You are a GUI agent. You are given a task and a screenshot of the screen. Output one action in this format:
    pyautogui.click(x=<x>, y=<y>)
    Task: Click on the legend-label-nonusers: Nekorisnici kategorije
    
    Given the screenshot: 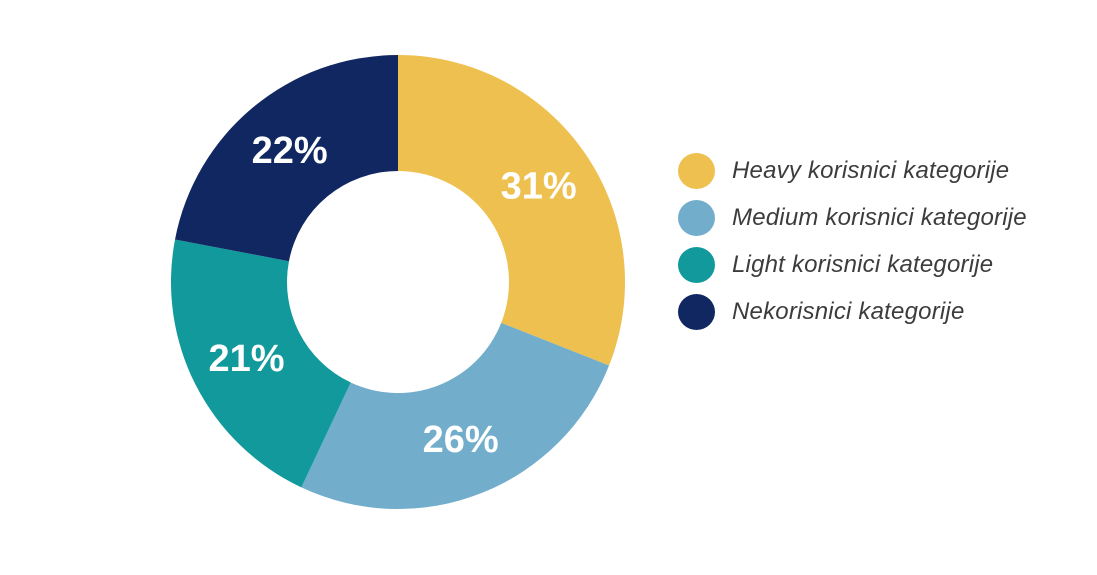 What is the action you would take?
    pyautogui.click(x=848, y=311)
    